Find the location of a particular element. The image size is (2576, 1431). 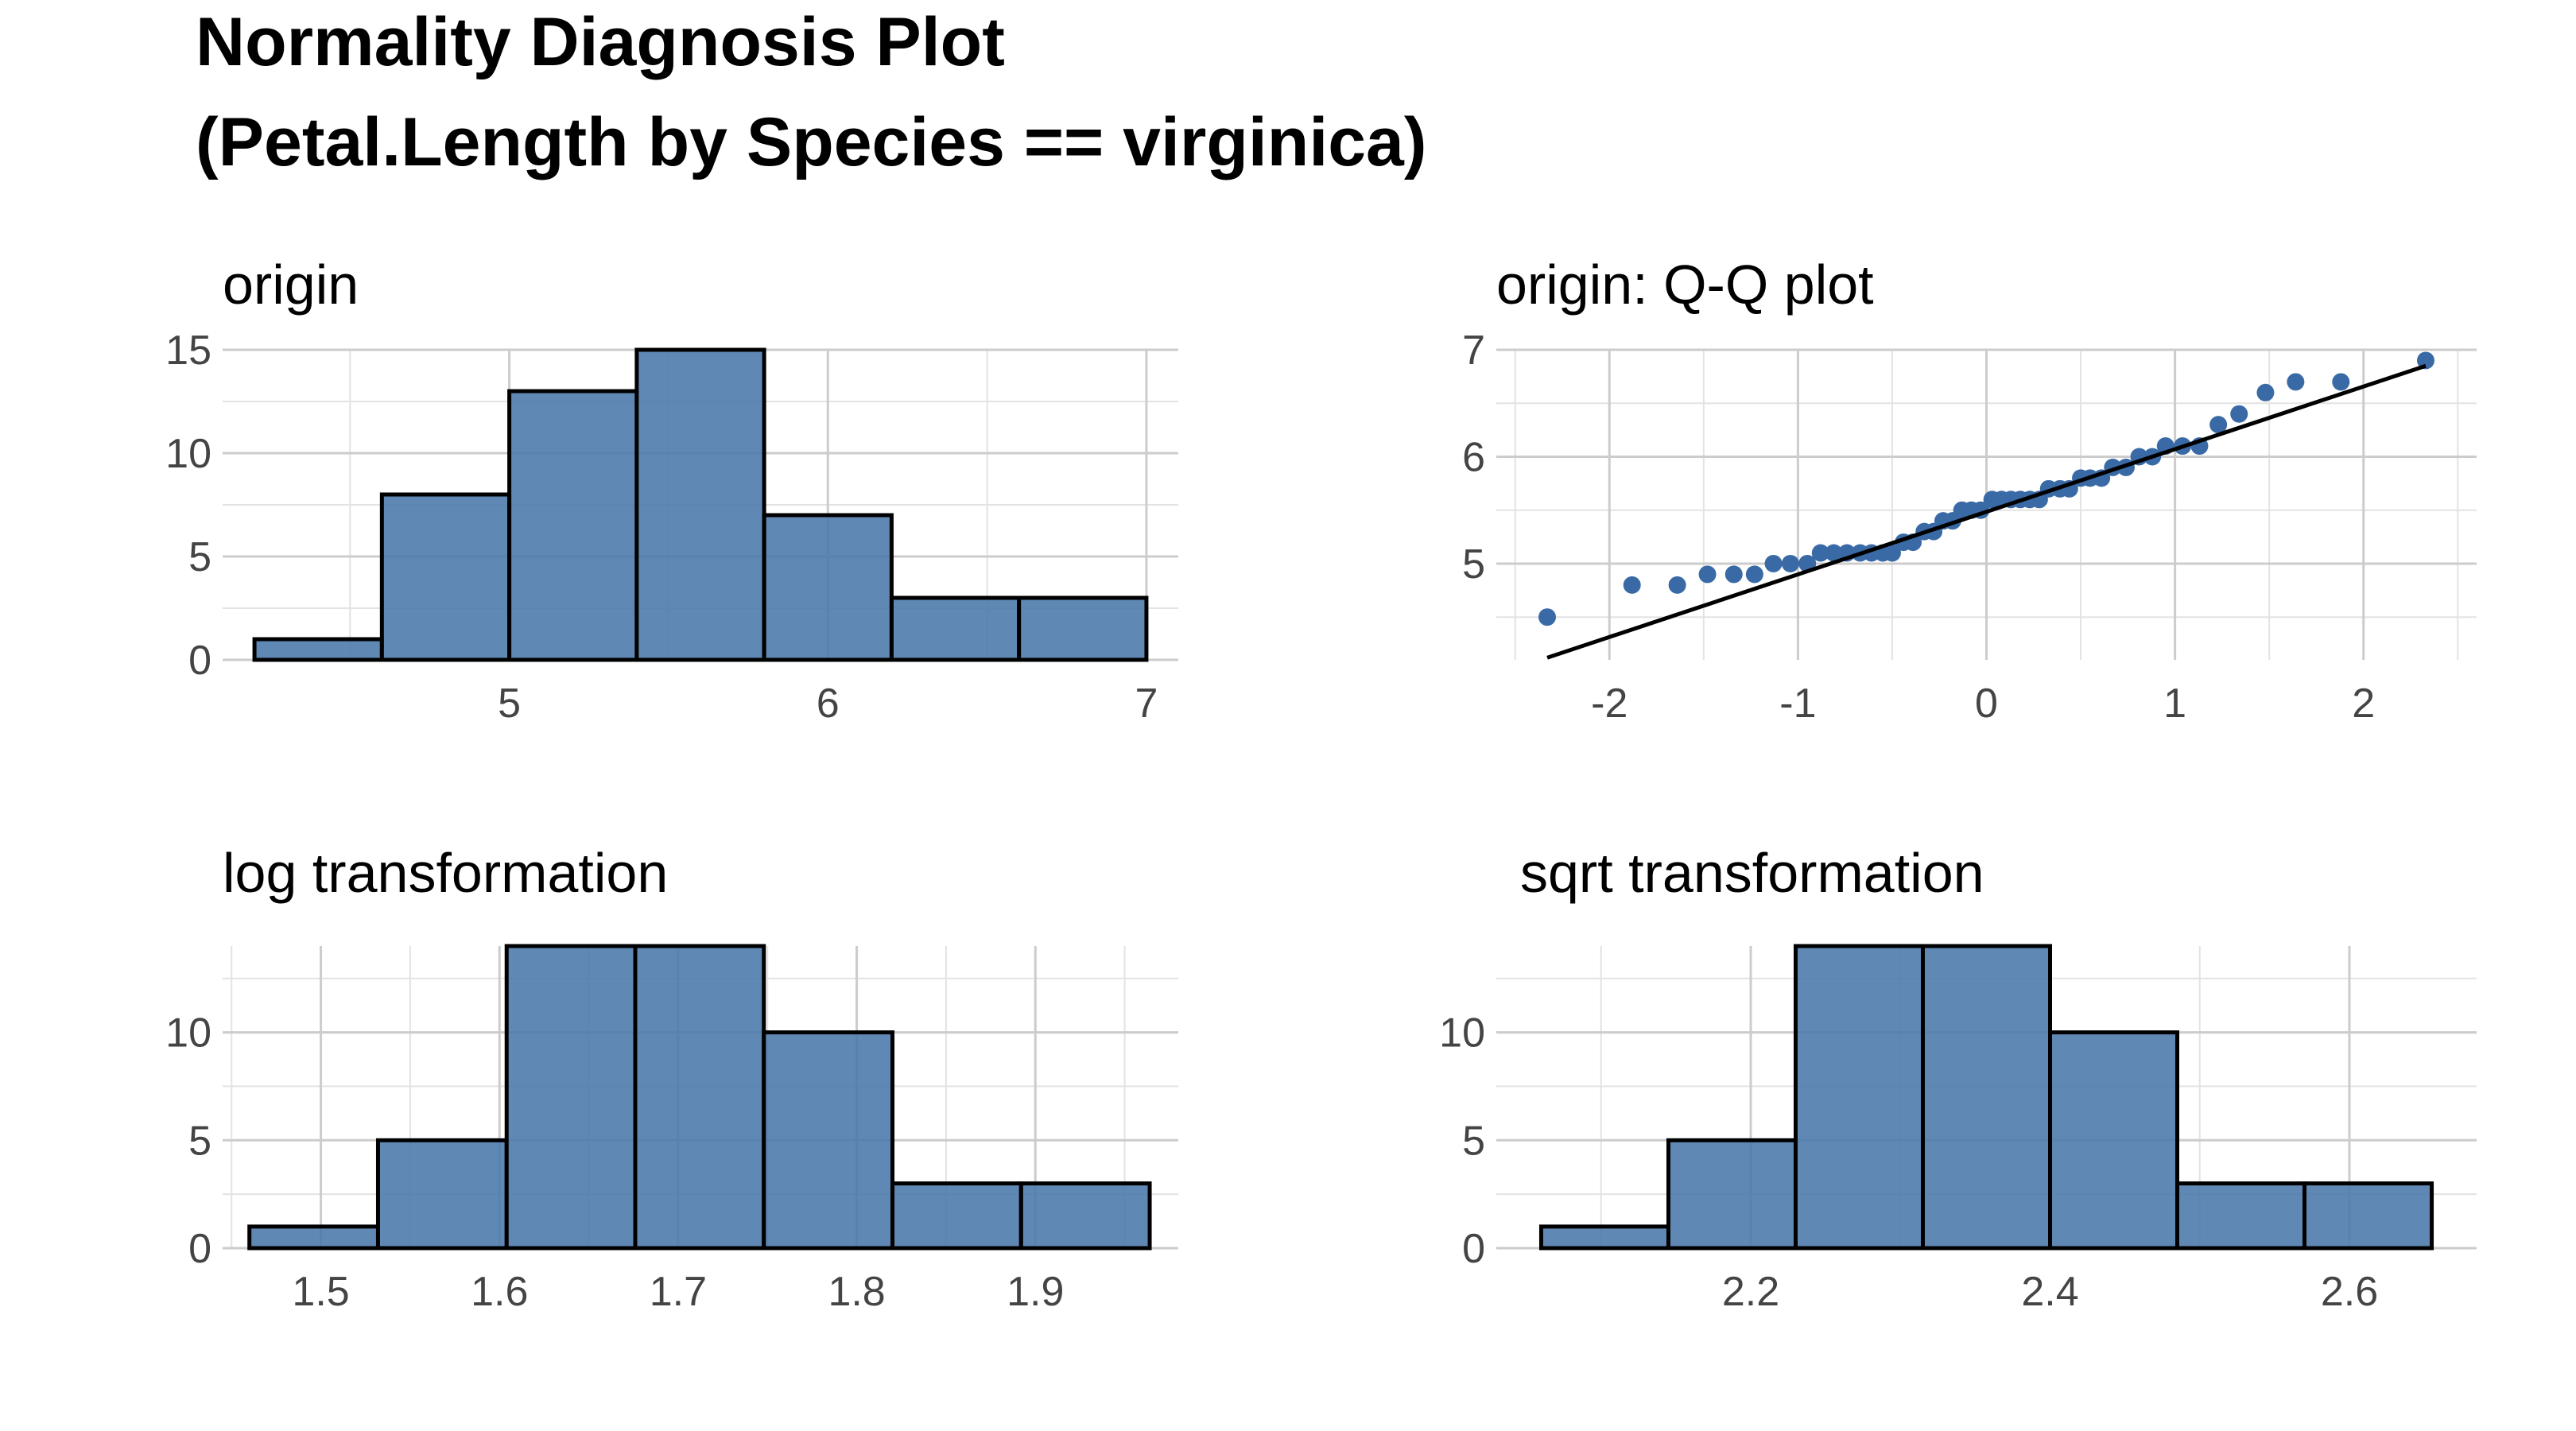

sqrt-x-tick-label: 2.2 is located at coordinates (1751, 1292).